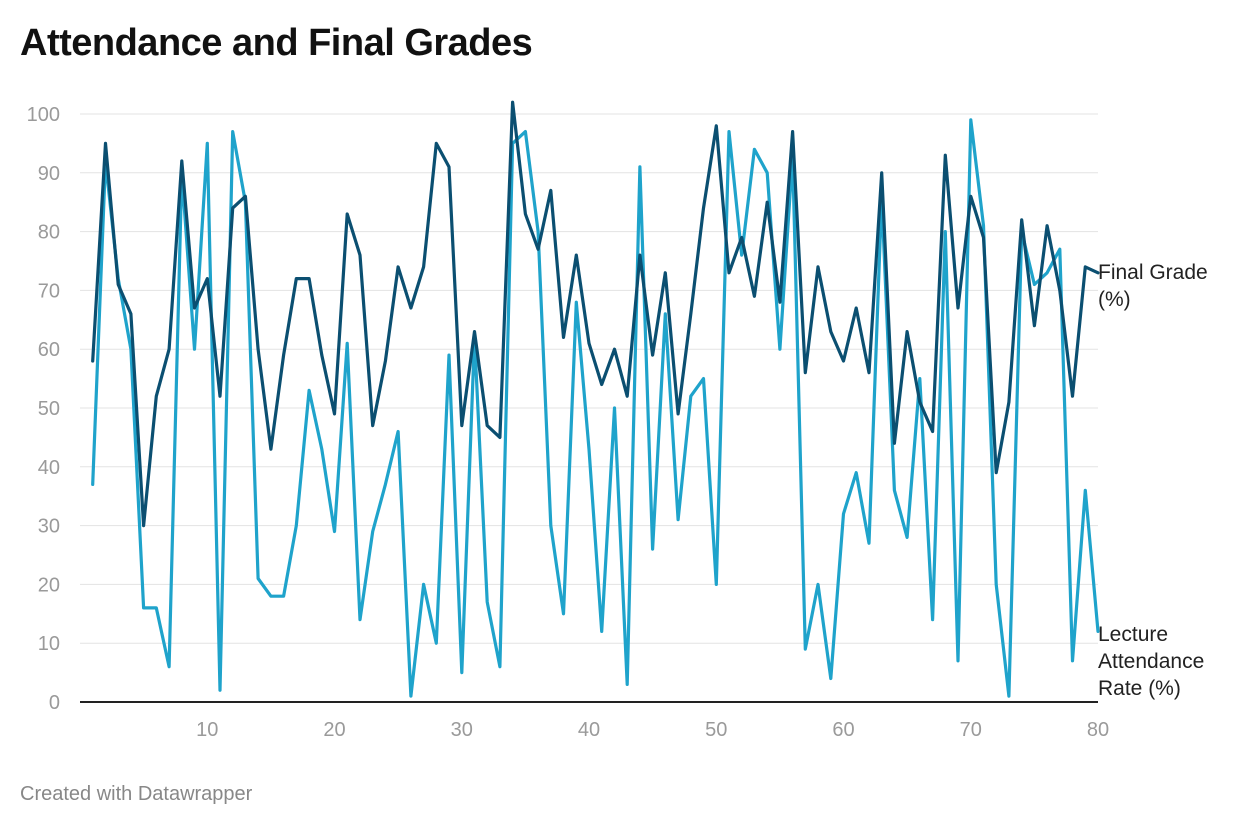 The width and height of the screenshot is (1240, 828). What do you see at coordinates (843, 730) in the screenshot?
I see `x-tick-label: 60` at bounding box center [843, 730].